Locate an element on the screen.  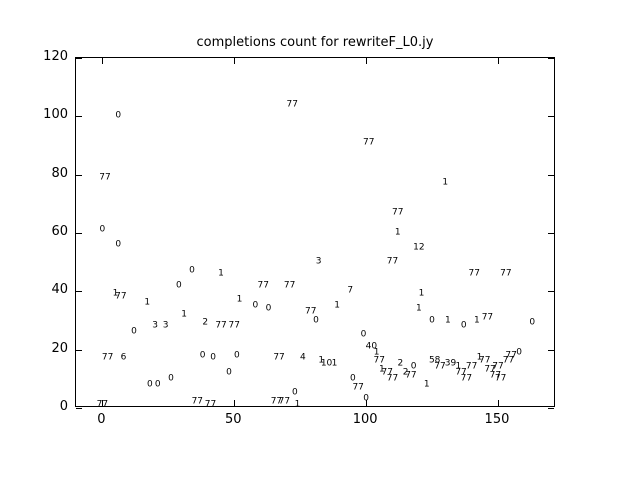
chart-title: completions count for rewriteF_L0.jy is located at coordinates (315, 42).